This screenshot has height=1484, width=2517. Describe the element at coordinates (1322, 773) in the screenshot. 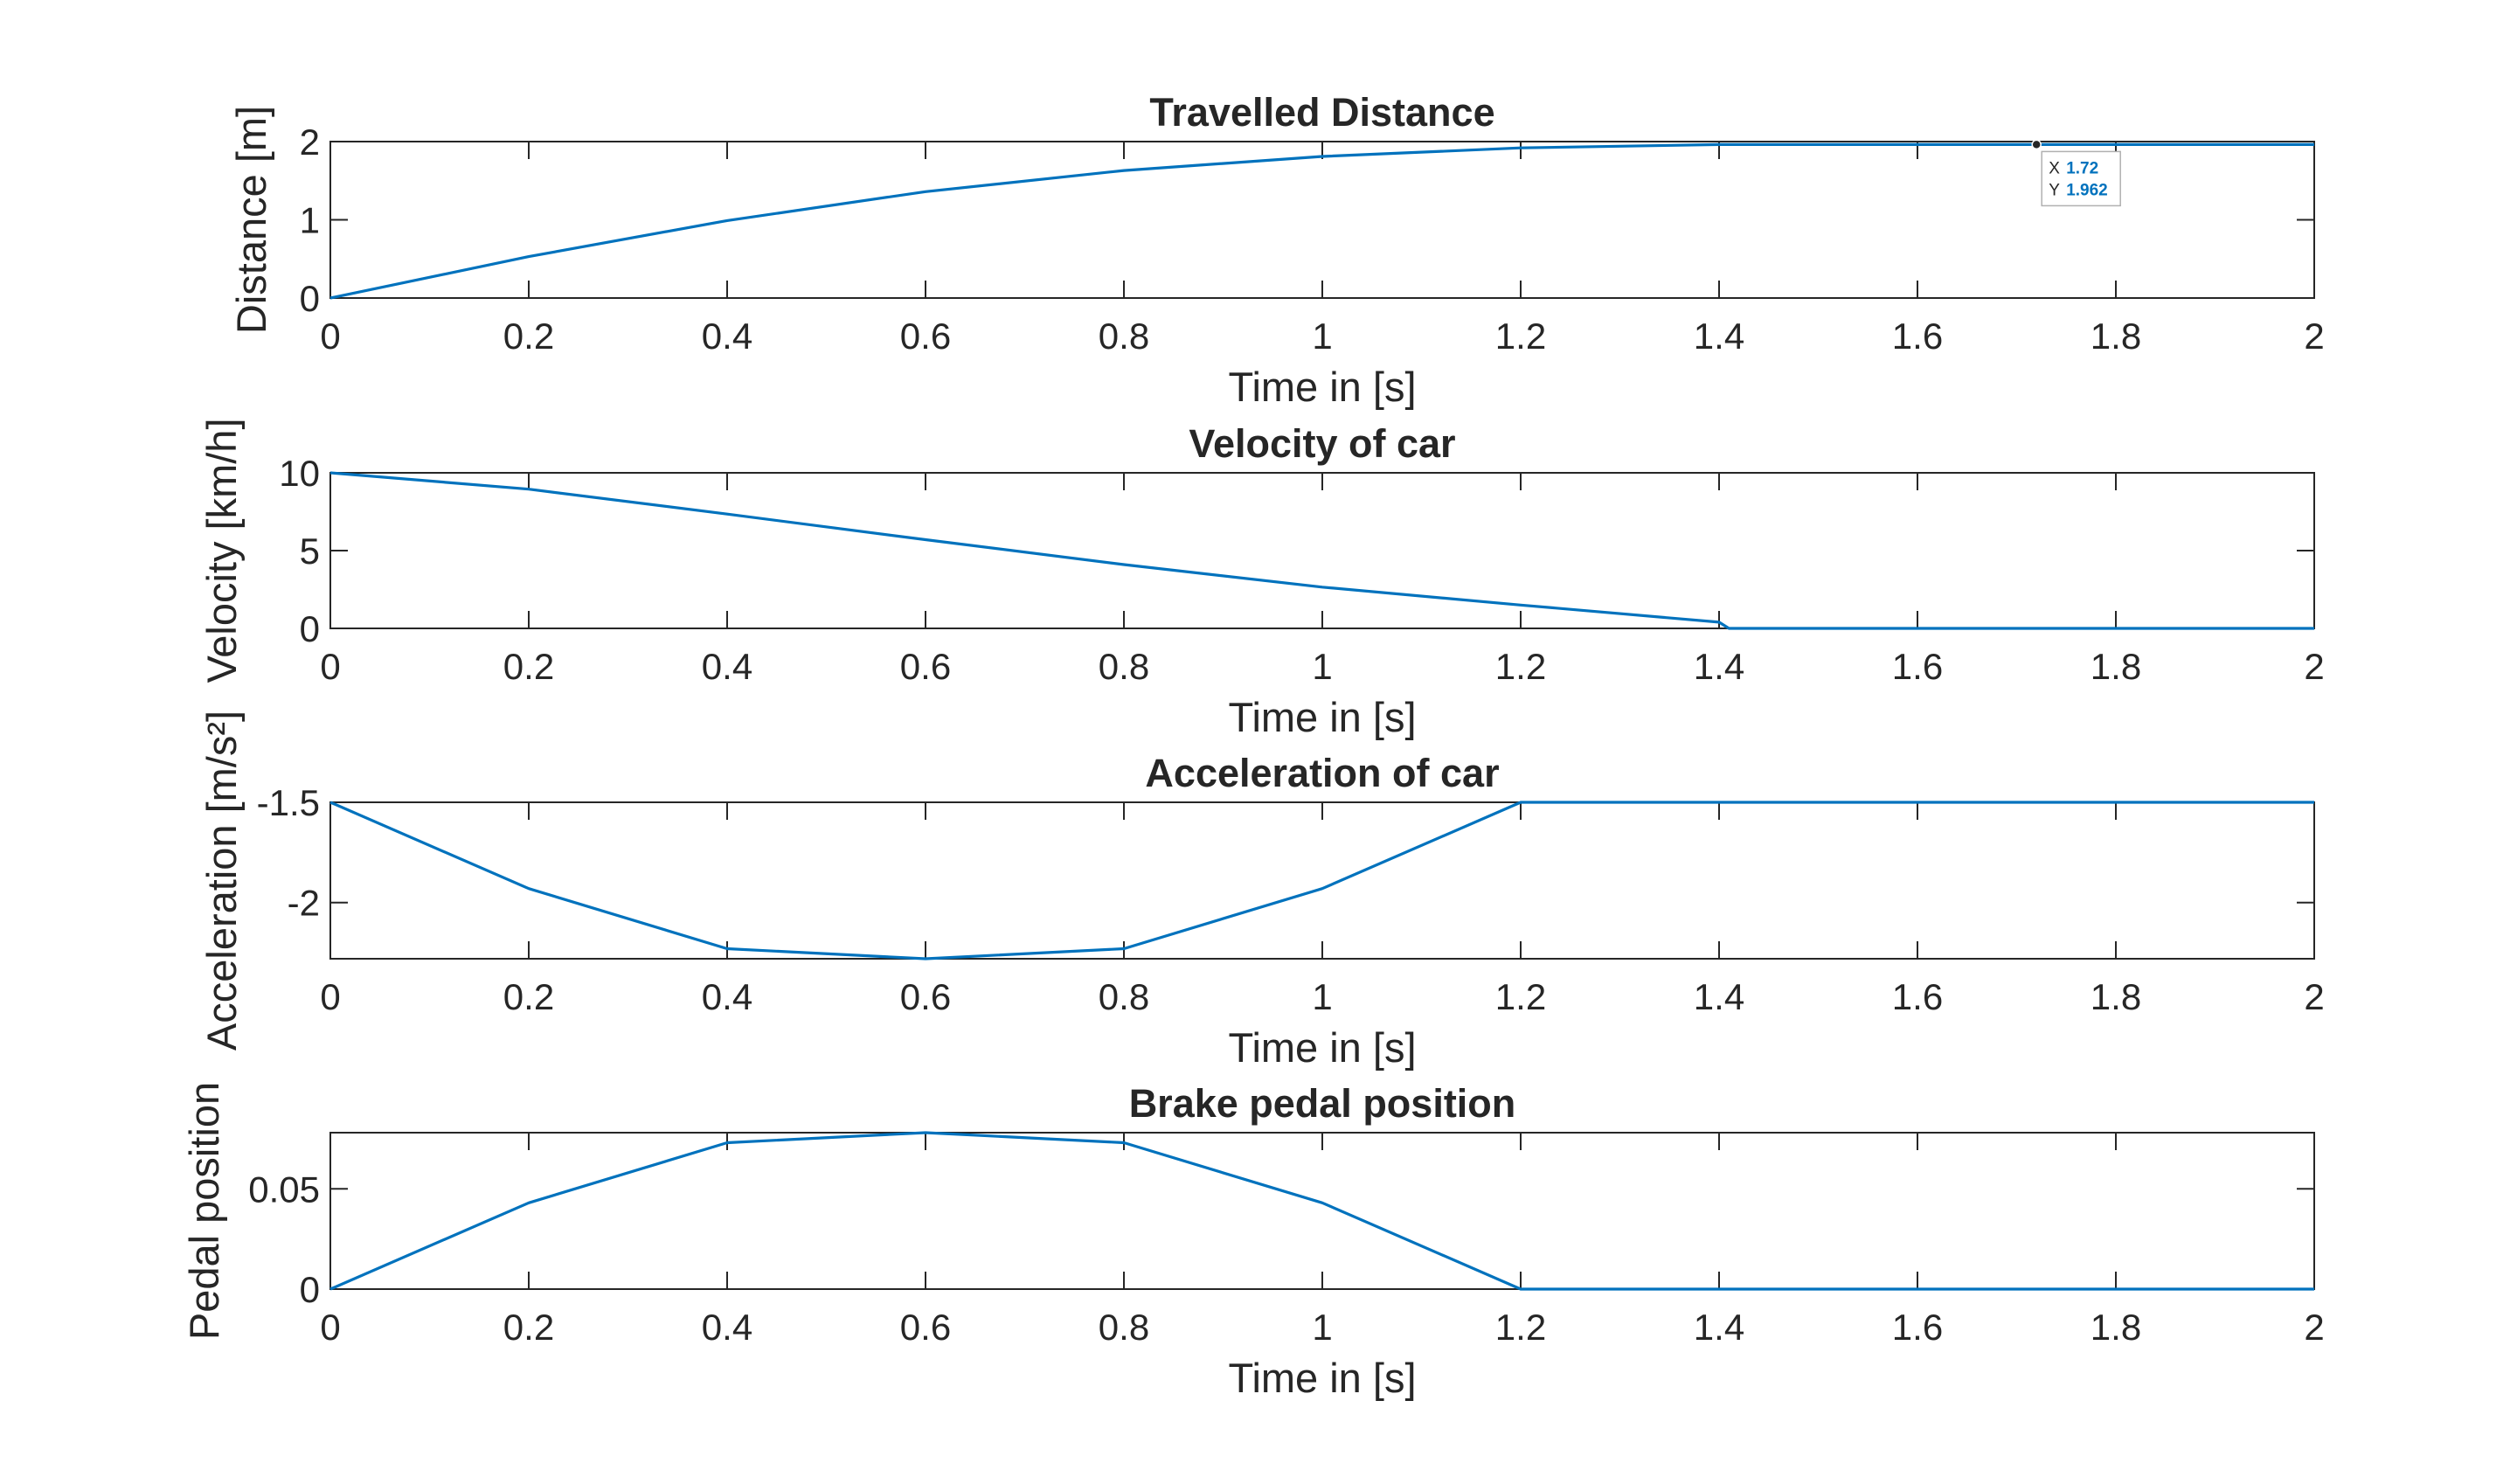

I see `axes-title: Acceleration of car` at that location.